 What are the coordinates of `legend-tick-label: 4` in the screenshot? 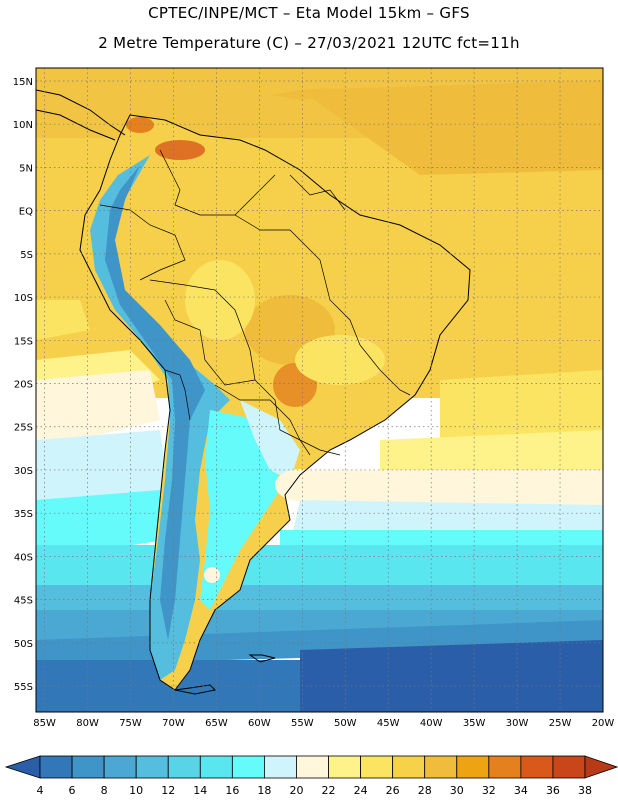 It's located at (40, 790).